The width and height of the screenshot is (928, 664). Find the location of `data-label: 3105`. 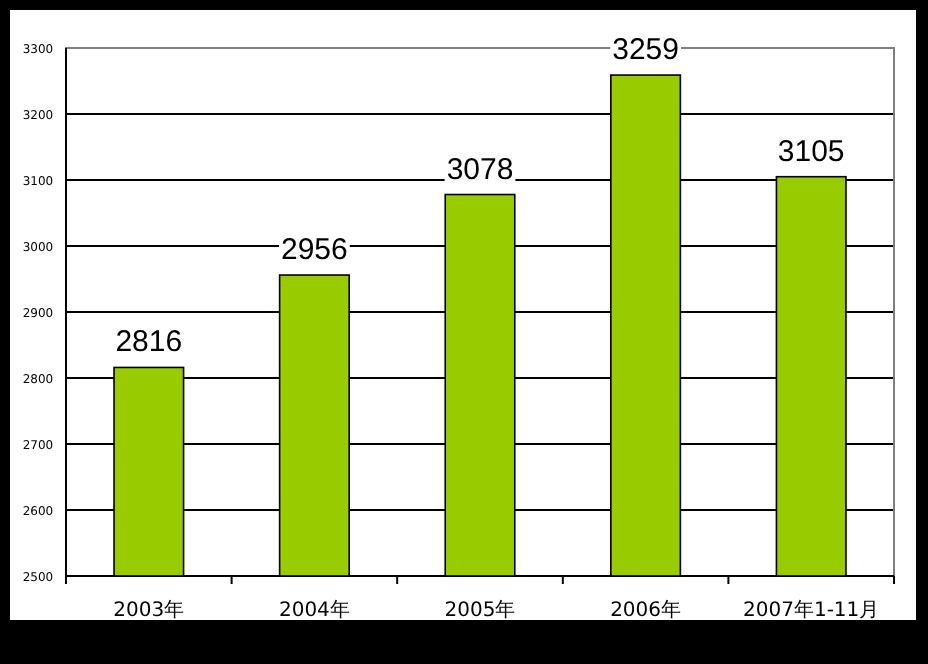

data-label: 3105 is located at coordinates (811, 151).